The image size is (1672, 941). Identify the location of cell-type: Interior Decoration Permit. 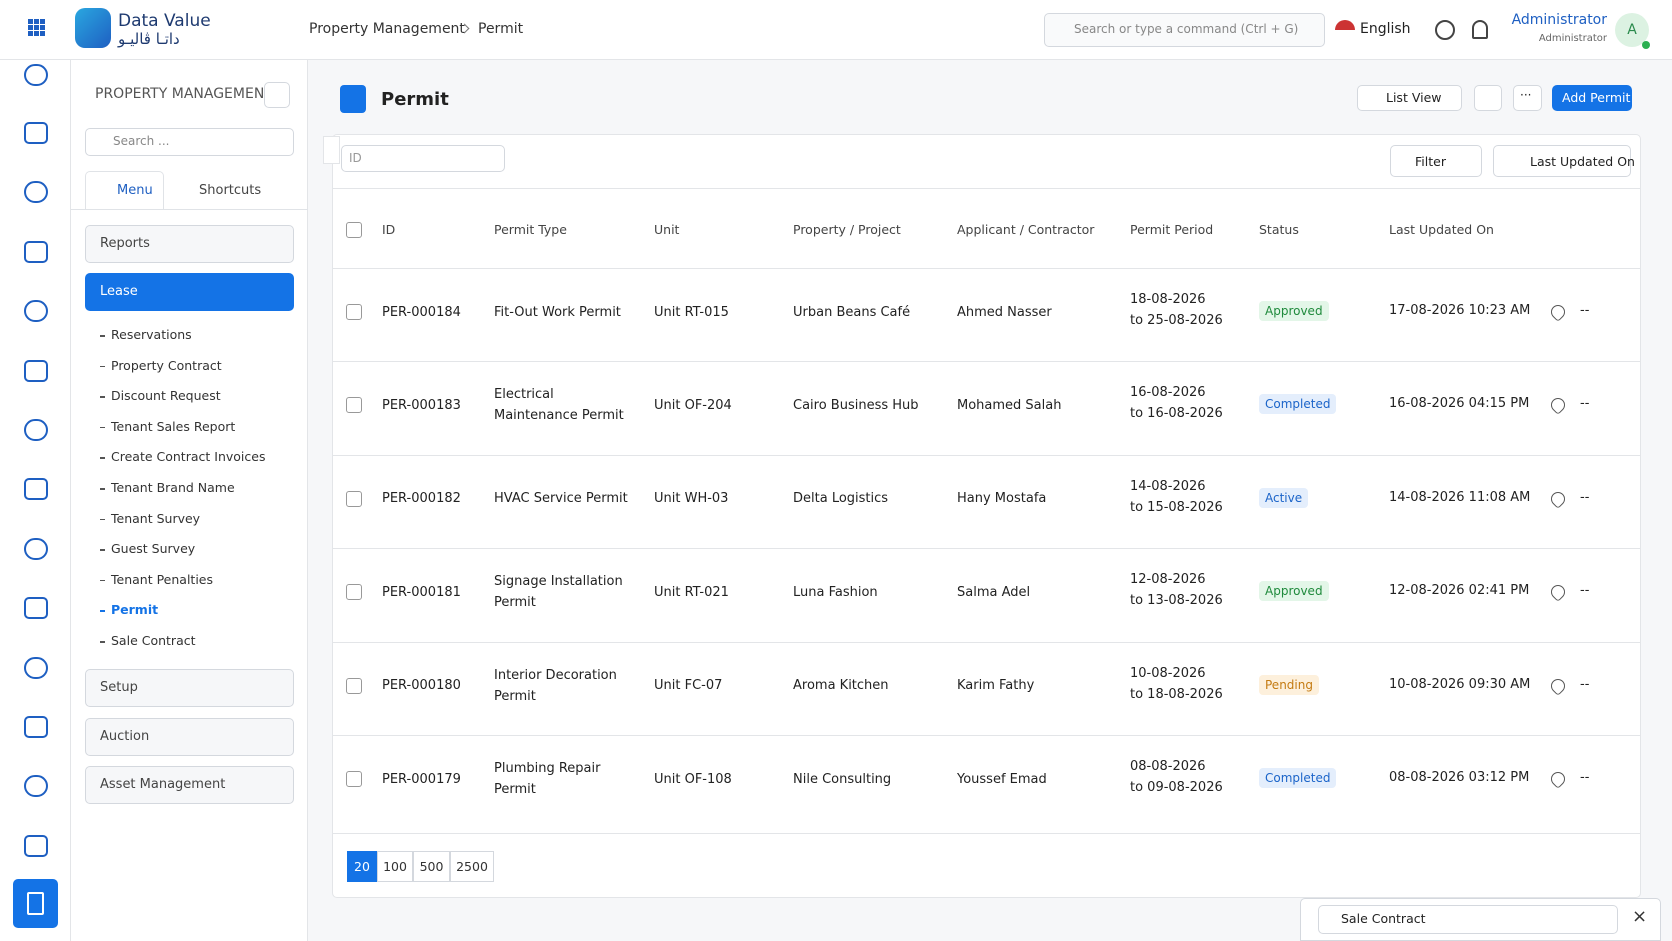
(555, 685).